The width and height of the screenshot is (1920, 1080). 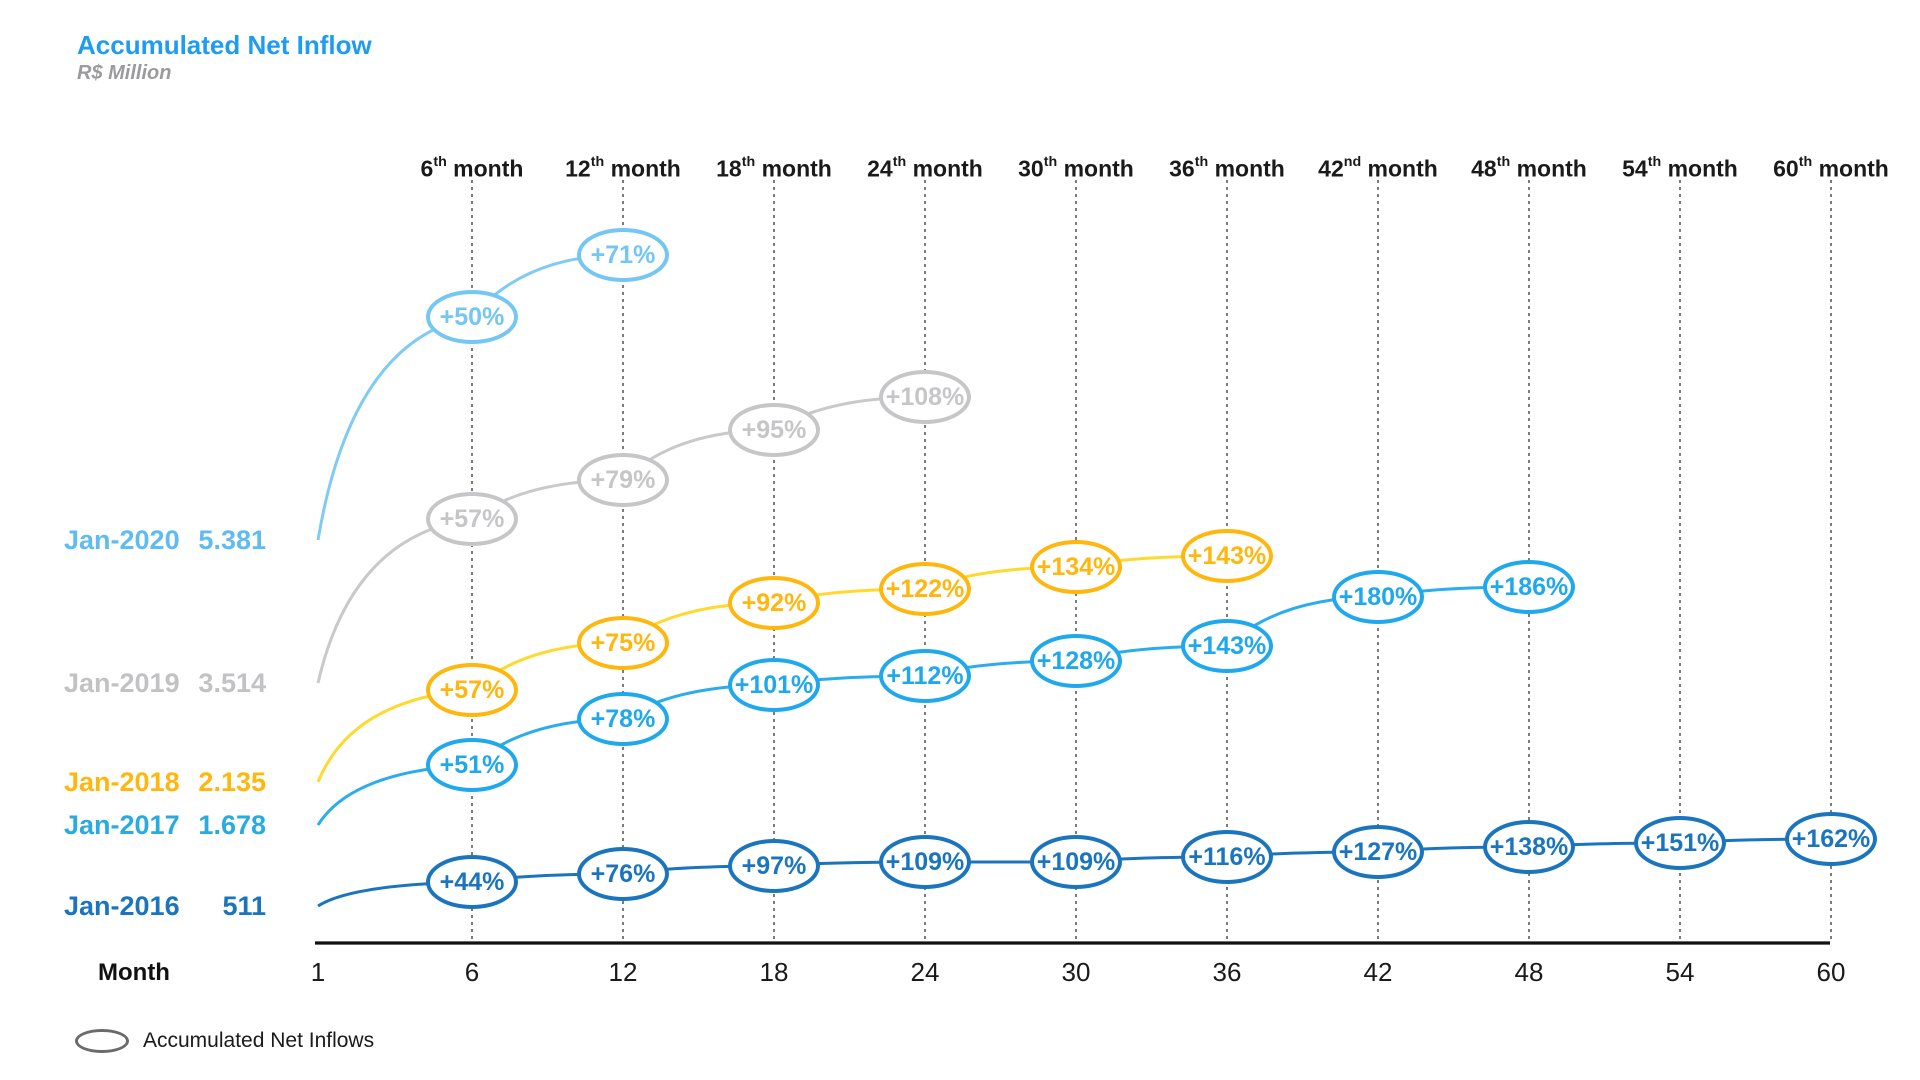 I want to click on x-tick-1: 1, so click(x=318, y=972).